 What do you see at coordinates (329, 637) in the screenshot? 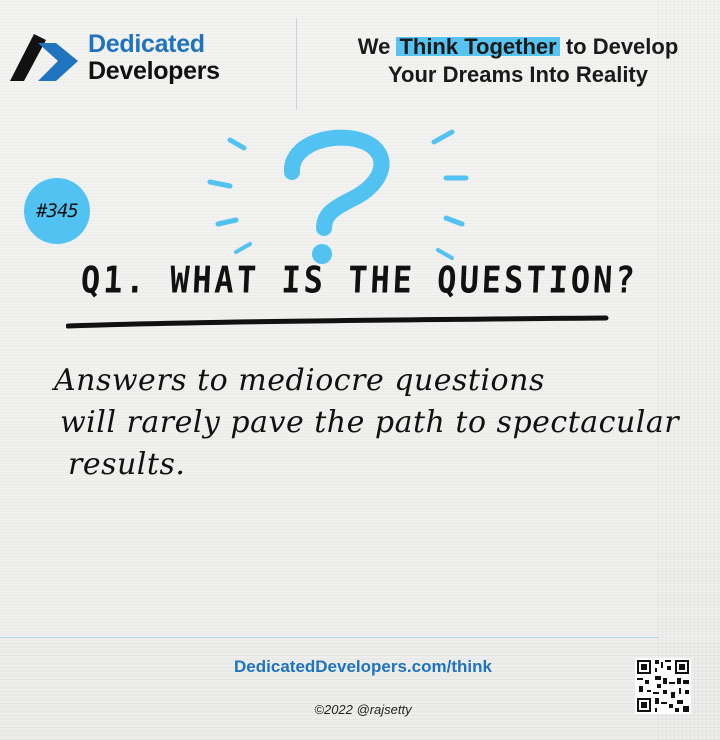
I see `footer-divider` at bounding box center [329, 637].